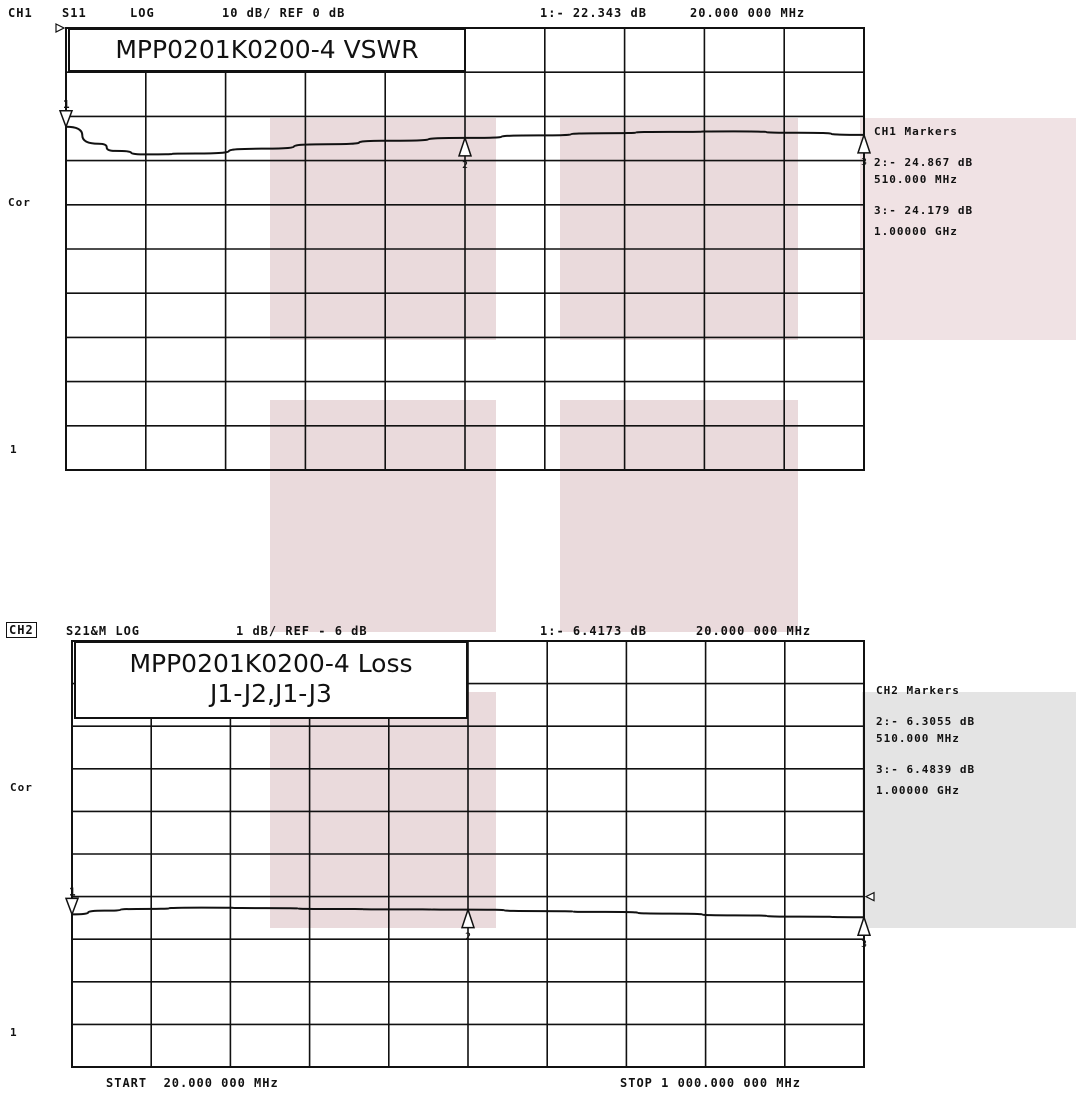 This screenshot has width=1076, height=1094. I want to click on ch2-cor-label: Cor, so click(21, 787).